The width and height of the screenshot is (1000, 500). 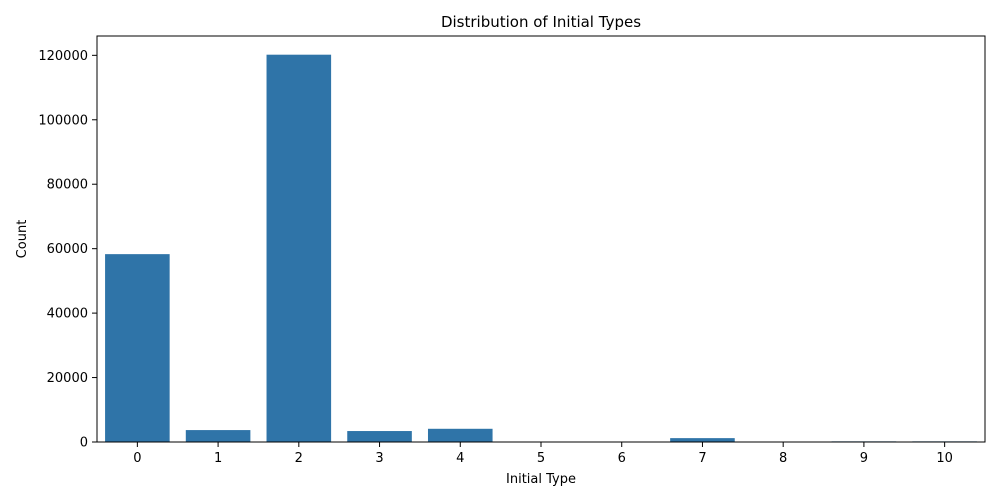 What do you see at coordinates (218, 458) in the screenshot?
I see `x-tick-label: 1` at bounding box center [218, 458].